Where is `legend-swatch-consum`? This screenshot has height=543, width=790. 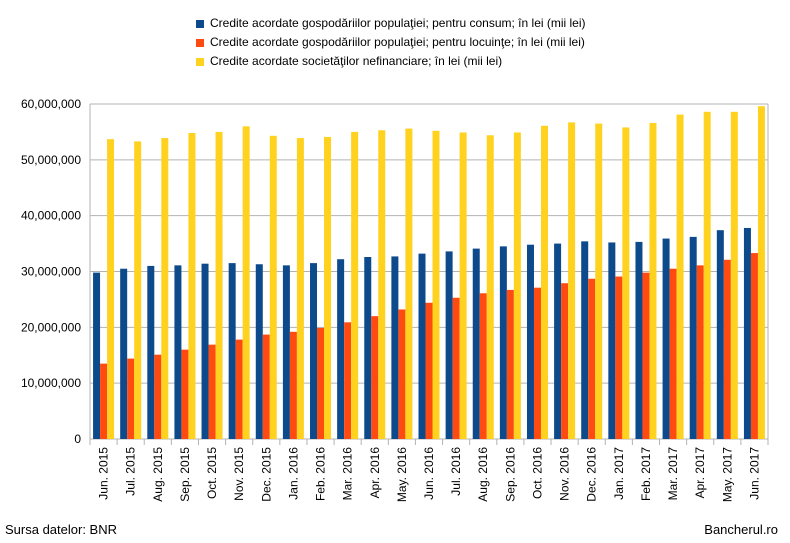
legend-swatch-consum is located at coordinates (200, 23).